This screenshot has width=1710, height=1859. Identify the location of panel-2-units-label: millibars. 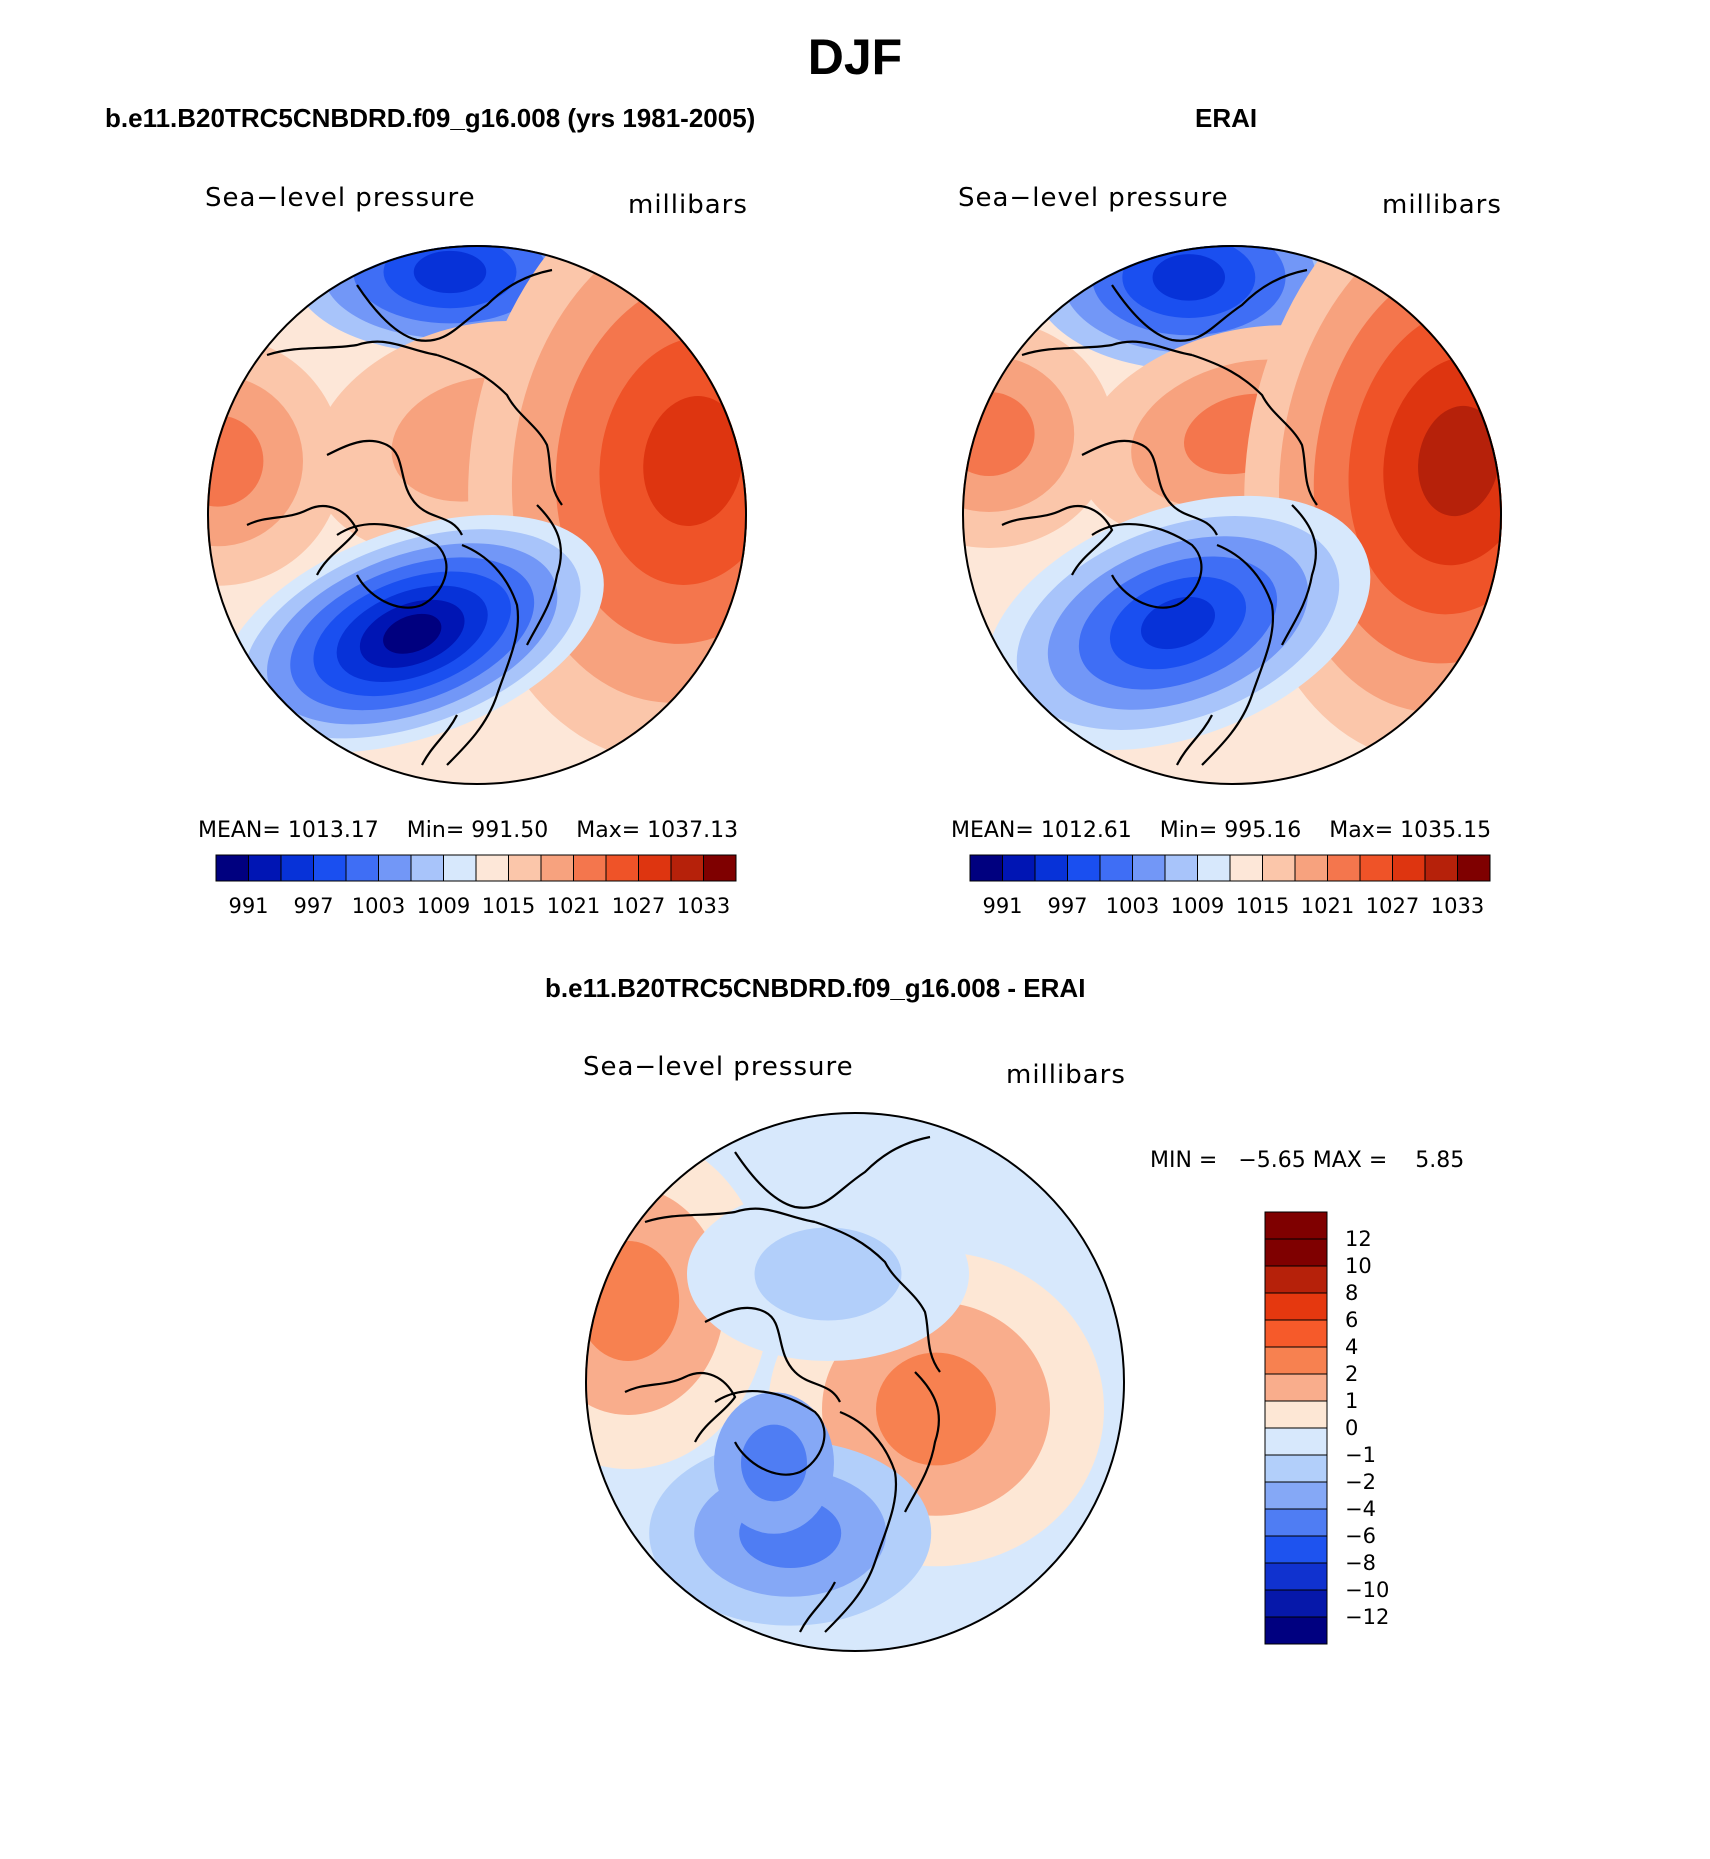
(1442, 205).